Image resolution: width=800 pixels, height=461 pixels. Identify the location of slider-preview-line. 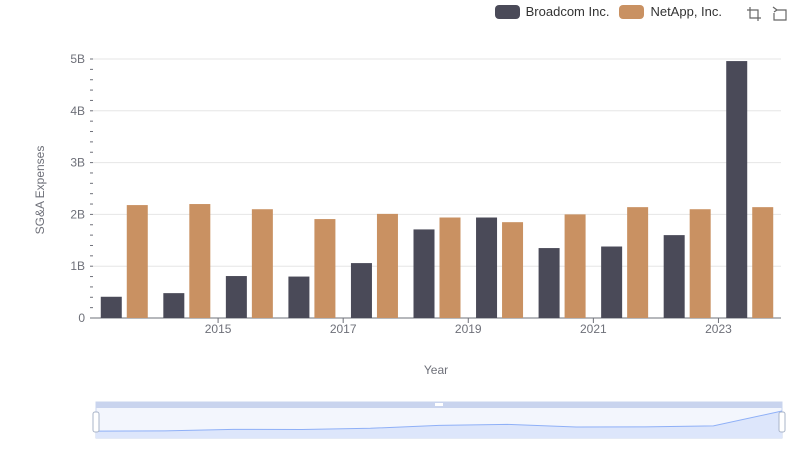
(439, 421).